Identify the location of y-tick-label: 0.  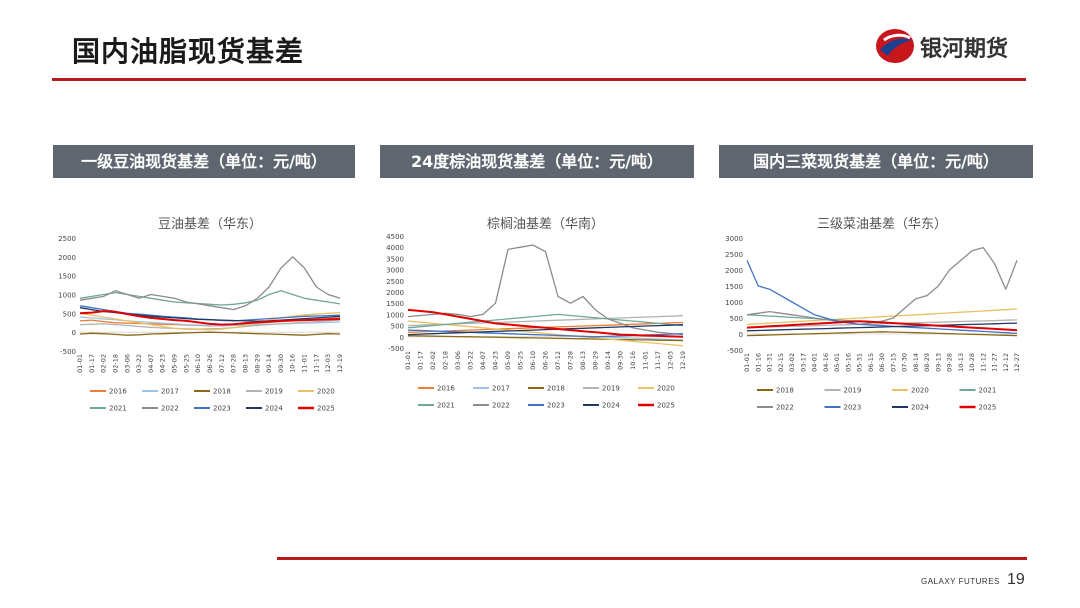
(74, 333).